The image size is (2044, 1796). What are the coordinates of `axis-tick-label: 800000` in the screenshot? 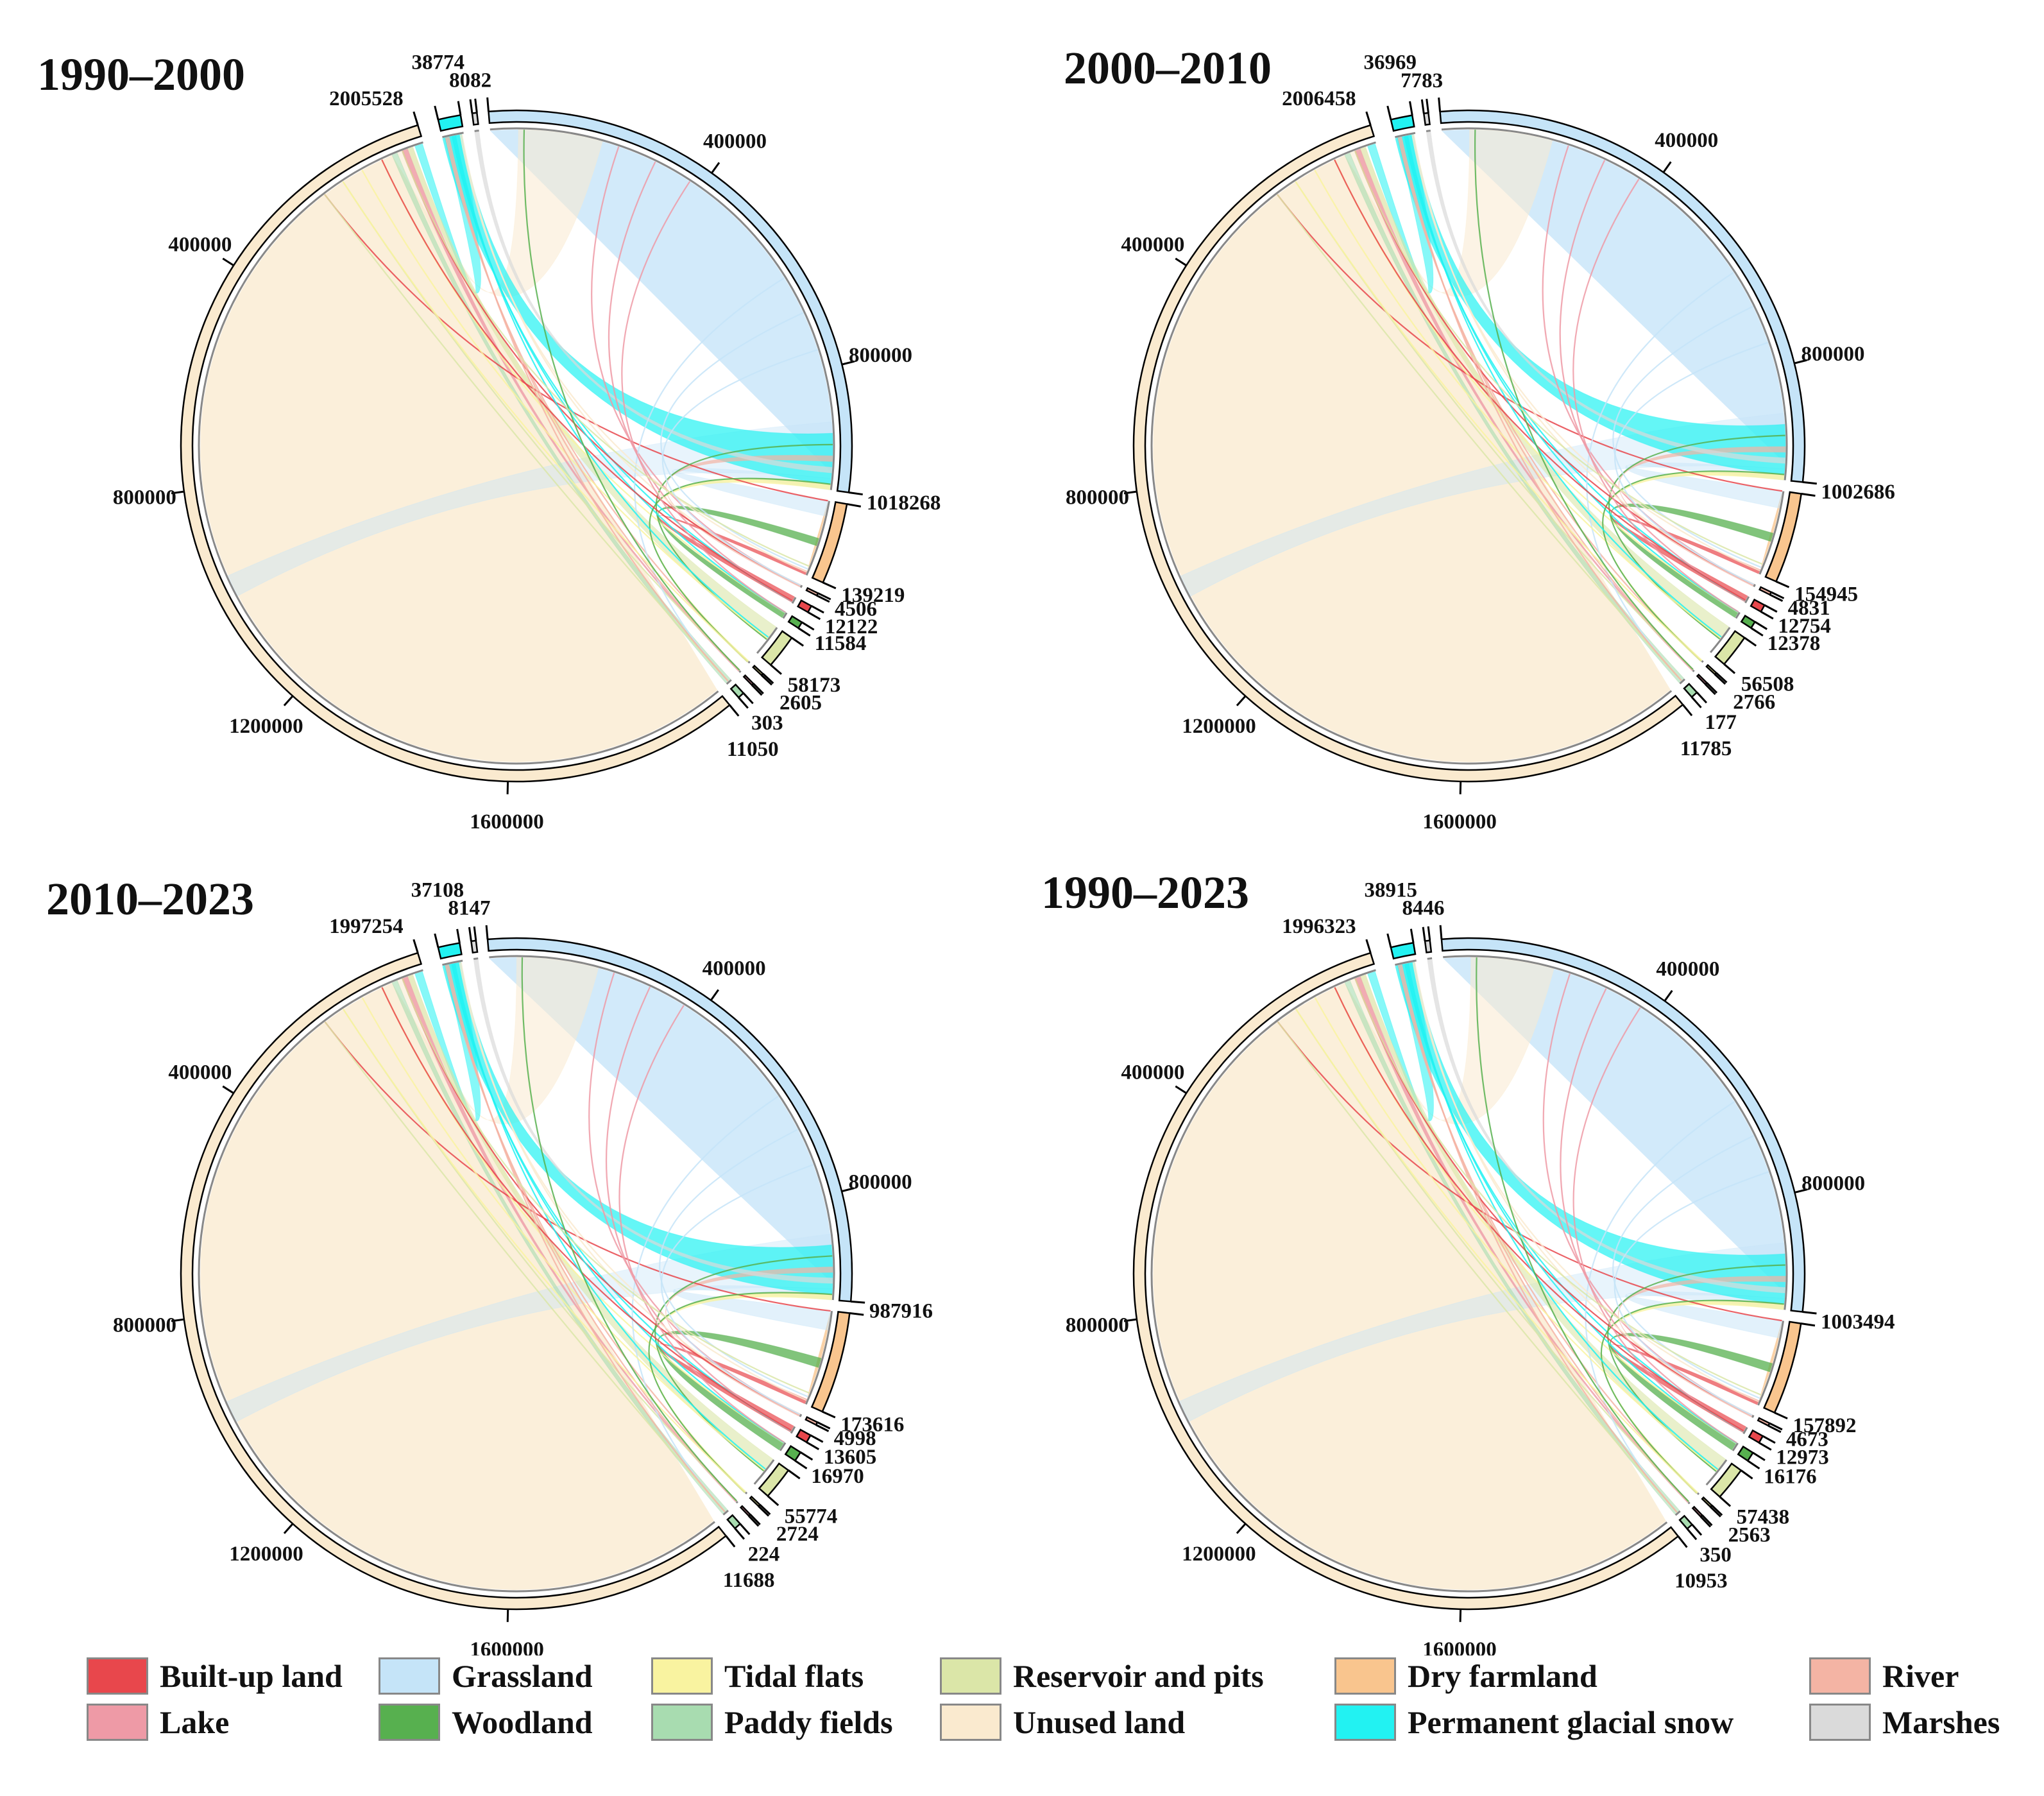 It's located at (145, 497).